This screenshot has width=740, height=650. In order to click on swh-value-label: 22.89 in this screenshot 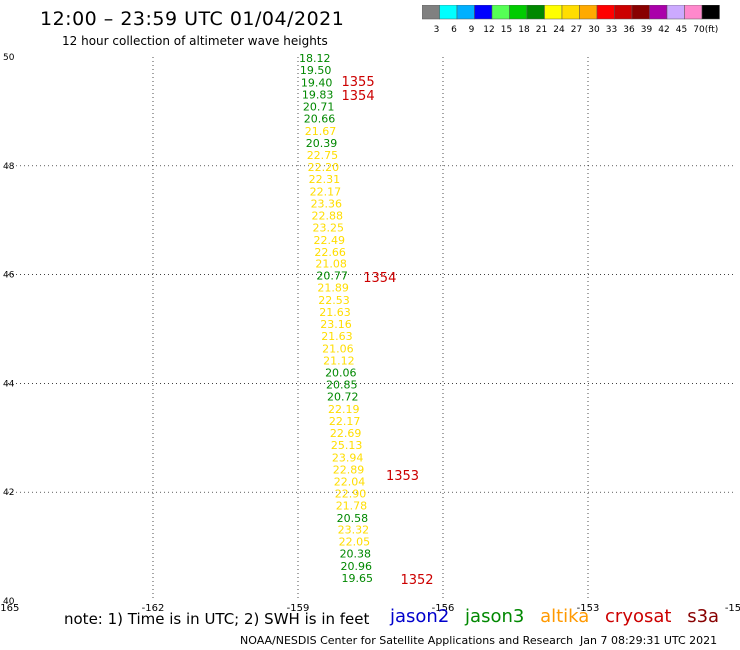, I will do `click(349, 469)`.